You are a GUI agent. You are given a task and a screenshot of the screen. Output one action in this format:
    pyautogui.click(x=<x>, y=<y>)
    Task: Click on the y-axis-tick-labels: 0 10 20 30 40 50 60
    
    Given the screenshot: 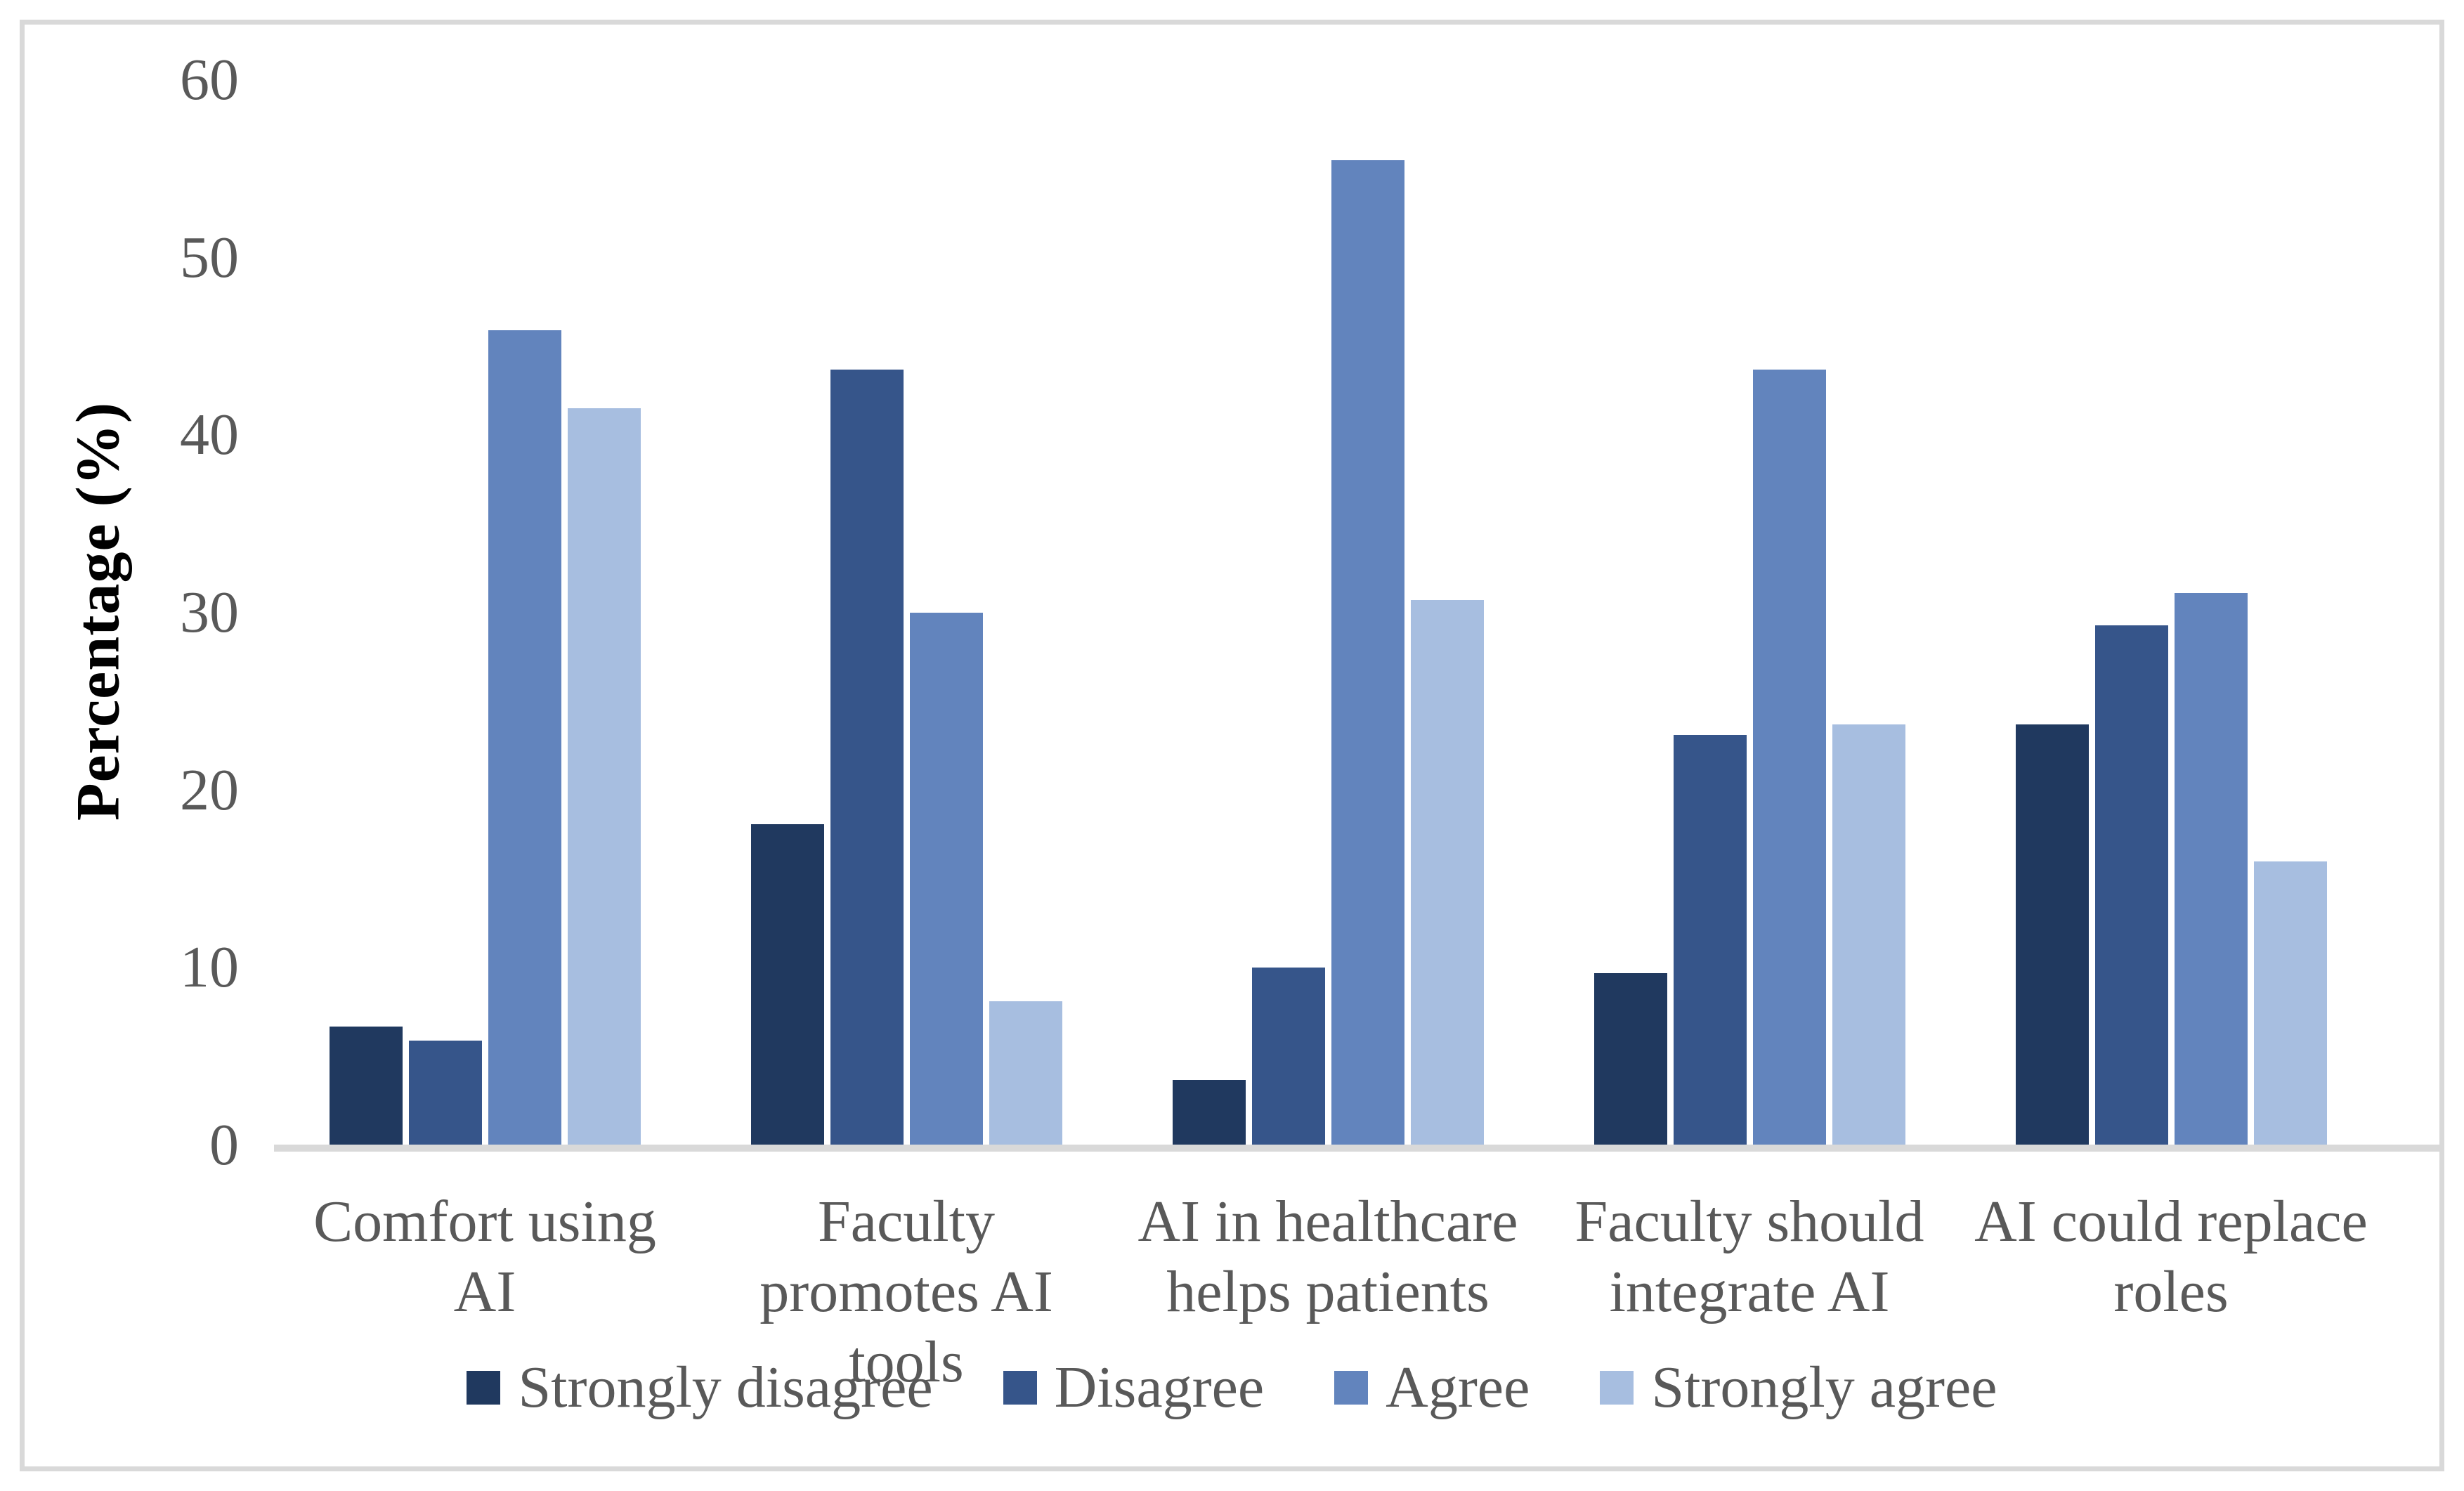 What is the action you would take?
    pyautogui.click(x=119, y=612)
    